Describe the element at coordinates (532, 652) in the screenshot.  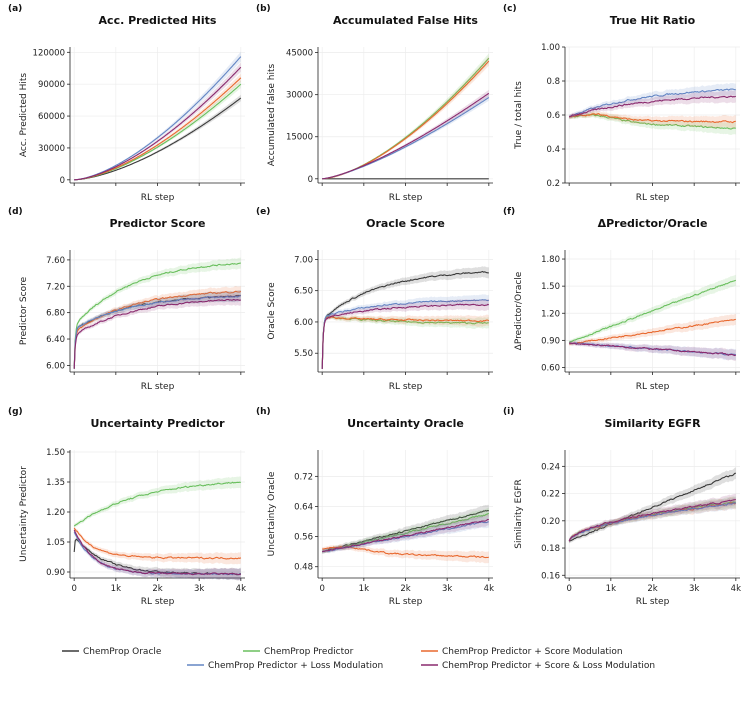
I see `legend-entry: ChemProp Predictor + Score Modulation` at that location.